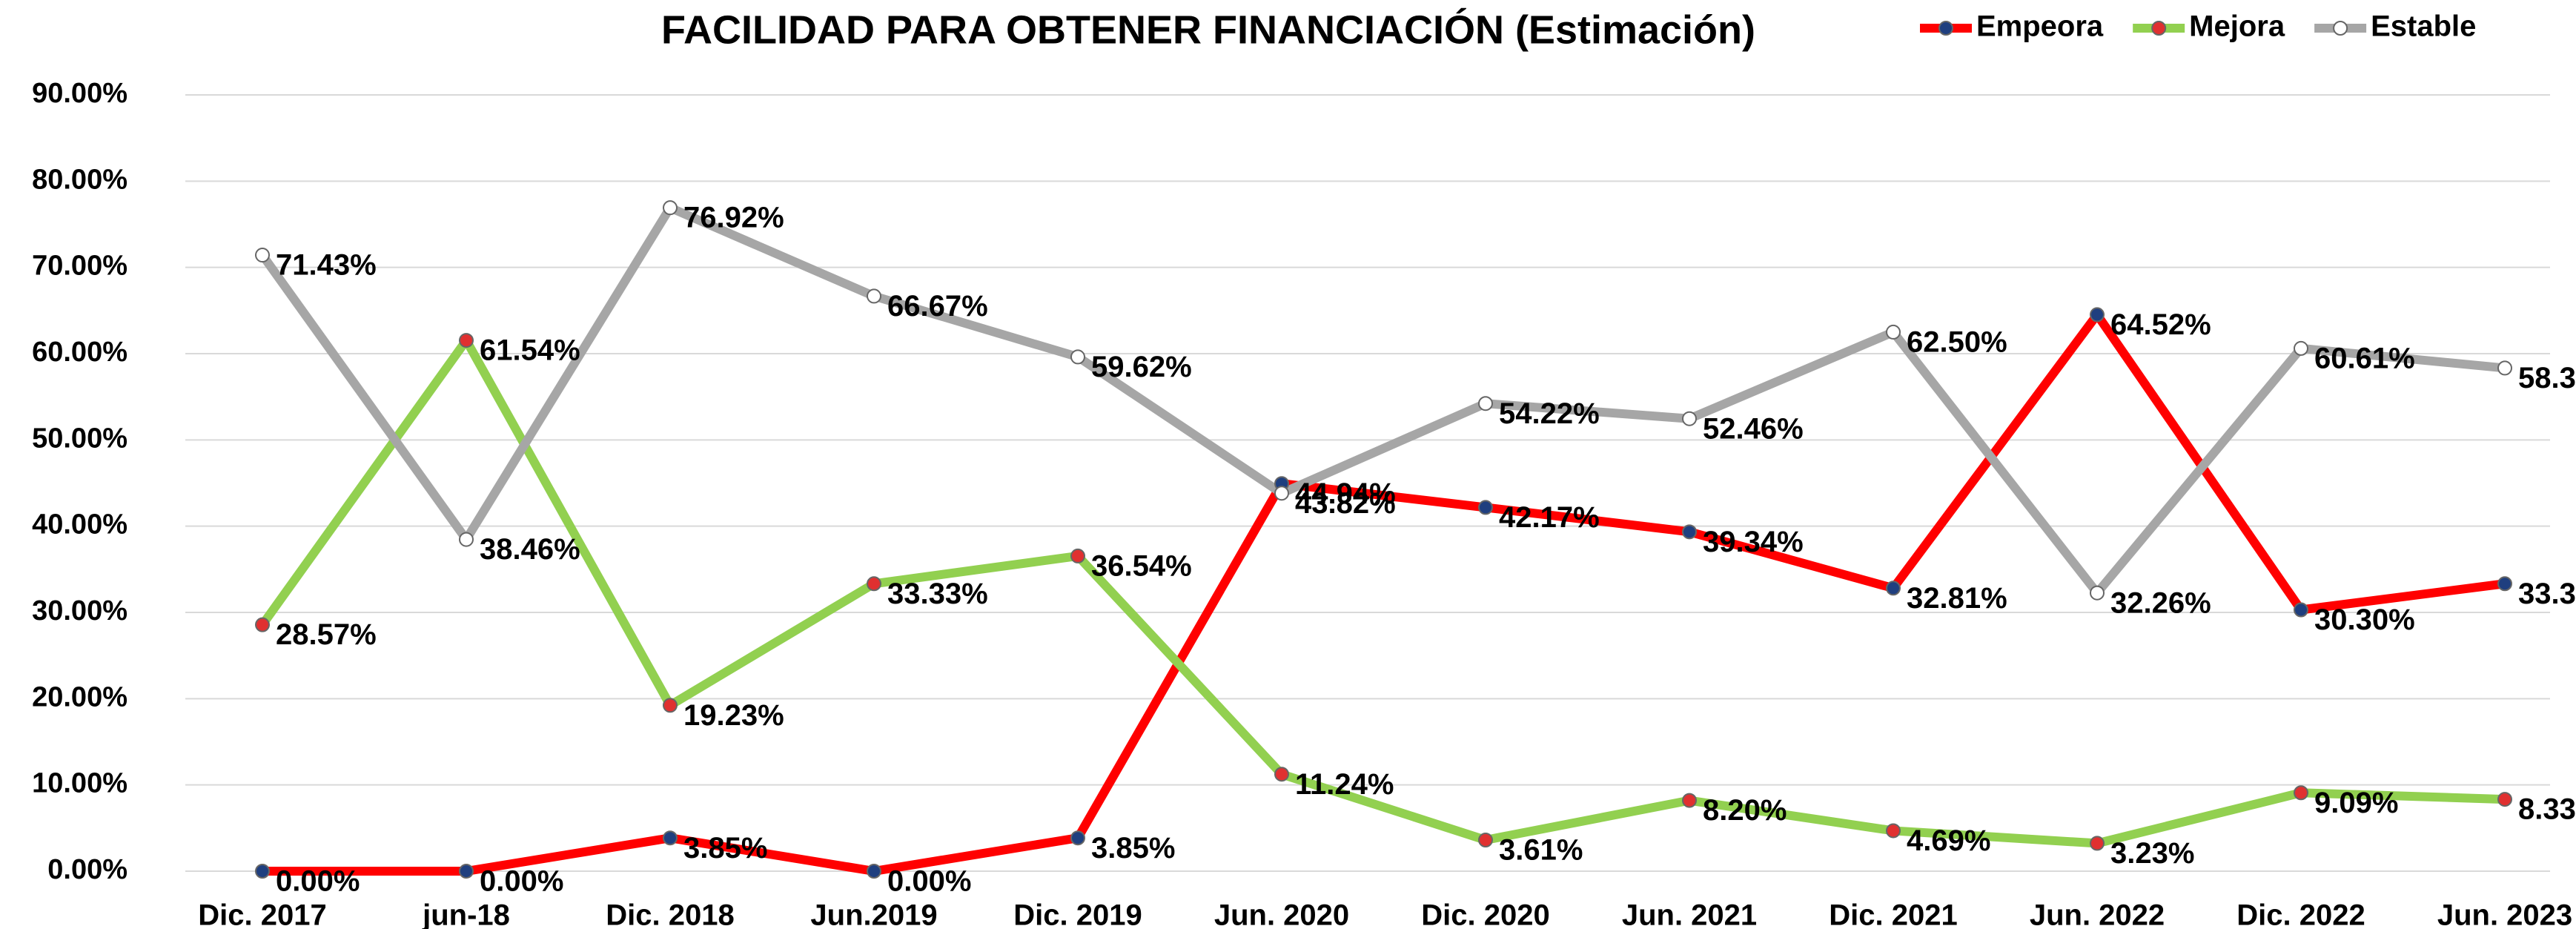 Image resolution: width=2576 pixels, height=929 pixels. I want to click on x-tick-label: Dic. 2018, so click(670, 914).